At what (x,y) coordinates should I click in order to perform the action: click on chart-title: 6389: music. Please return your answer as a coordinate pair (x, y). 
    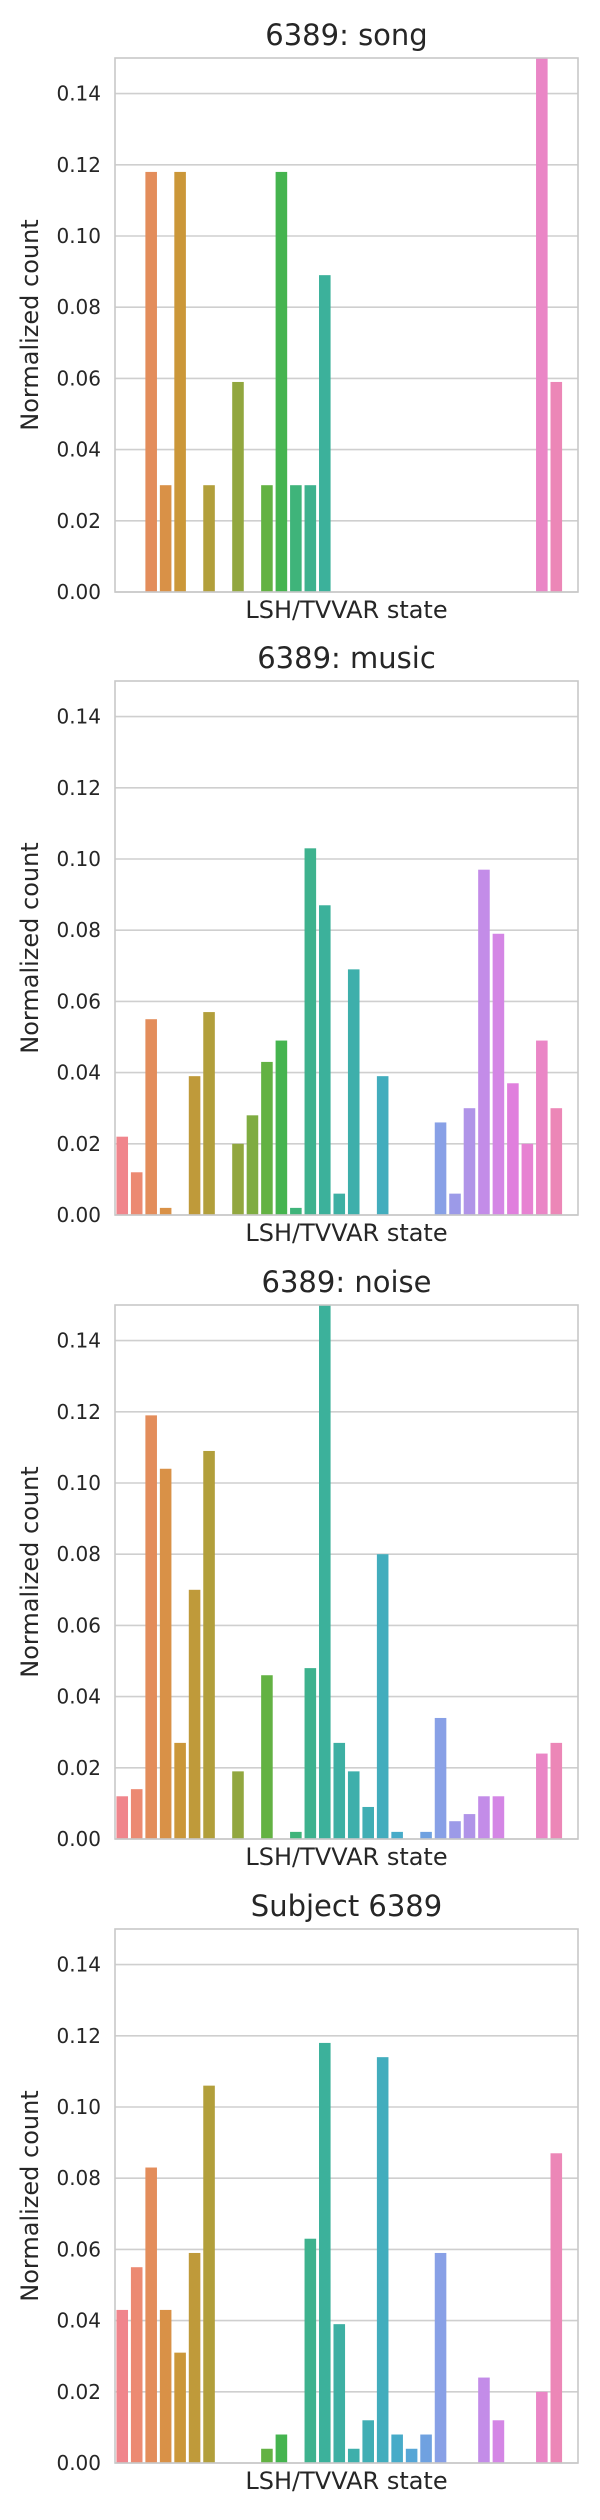
    Looking at the image, I should click on (346, 658).